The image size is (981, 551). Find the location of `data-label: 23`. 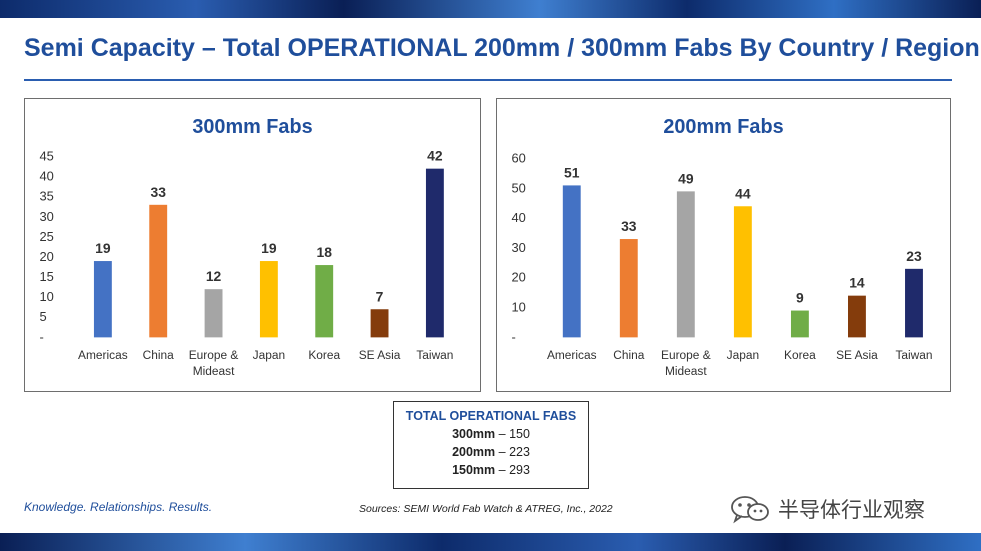

data-label: 23 is located at coordinates (914, 256).